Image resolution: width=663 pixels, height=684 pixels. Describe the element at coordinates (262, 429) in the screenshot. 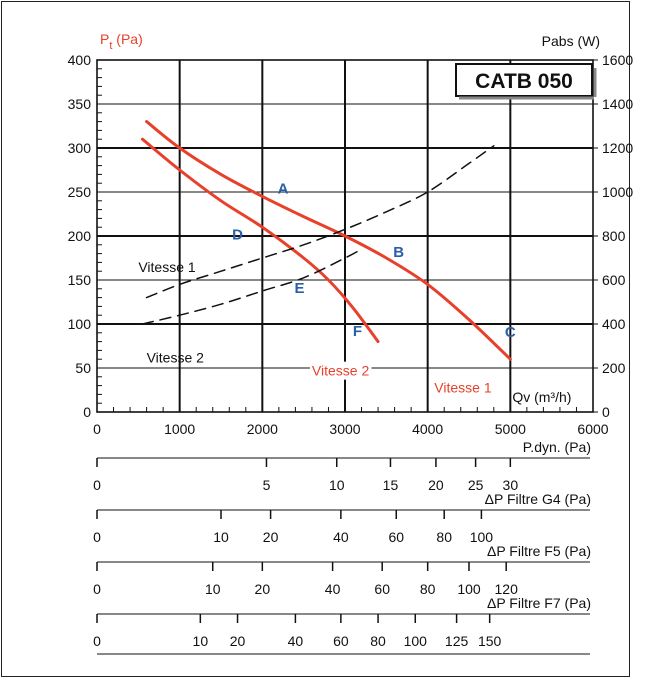

I see `x-tick-label: 2000` at that location.